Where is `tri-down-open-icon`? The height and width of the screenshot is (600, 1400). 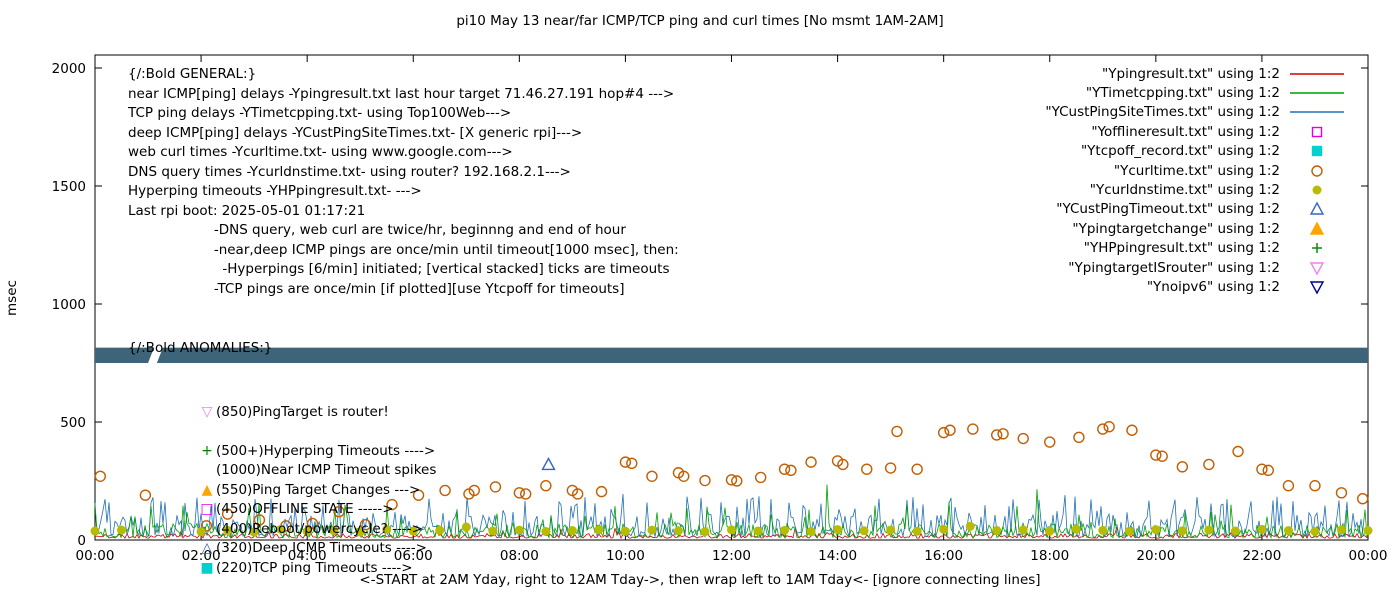 tri-down-open-icon is located at coordinates (1317, 268).